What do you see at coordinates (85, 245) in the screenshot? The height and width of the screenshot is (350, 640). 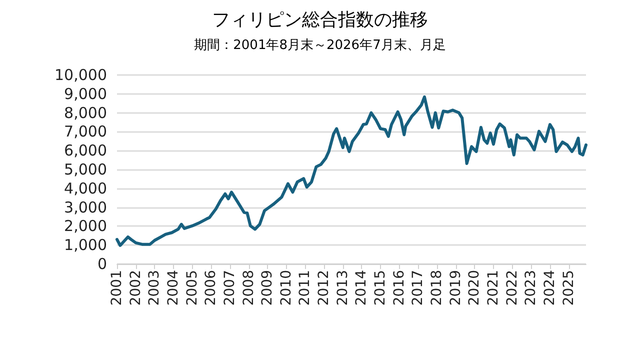 I see `y-tick-label: 1,000` at bounding box center [85, 245].